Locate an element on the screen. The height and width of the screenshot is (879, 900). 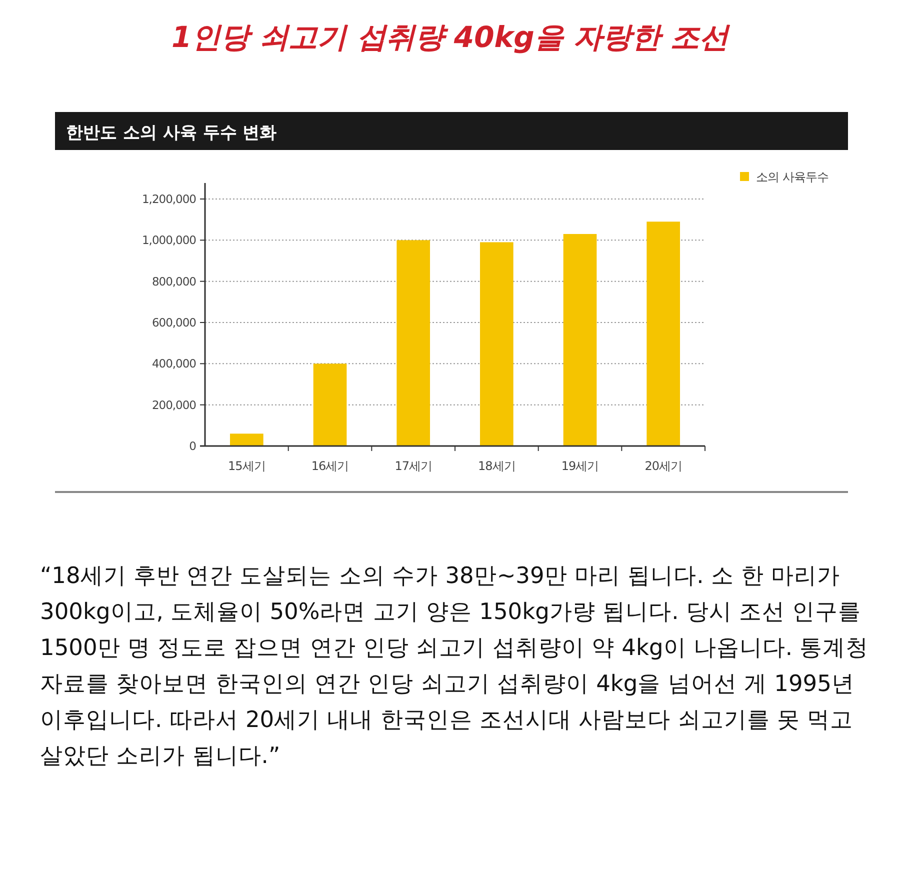
y-tick-label: 600,000 is located at coordinates (174, 323).